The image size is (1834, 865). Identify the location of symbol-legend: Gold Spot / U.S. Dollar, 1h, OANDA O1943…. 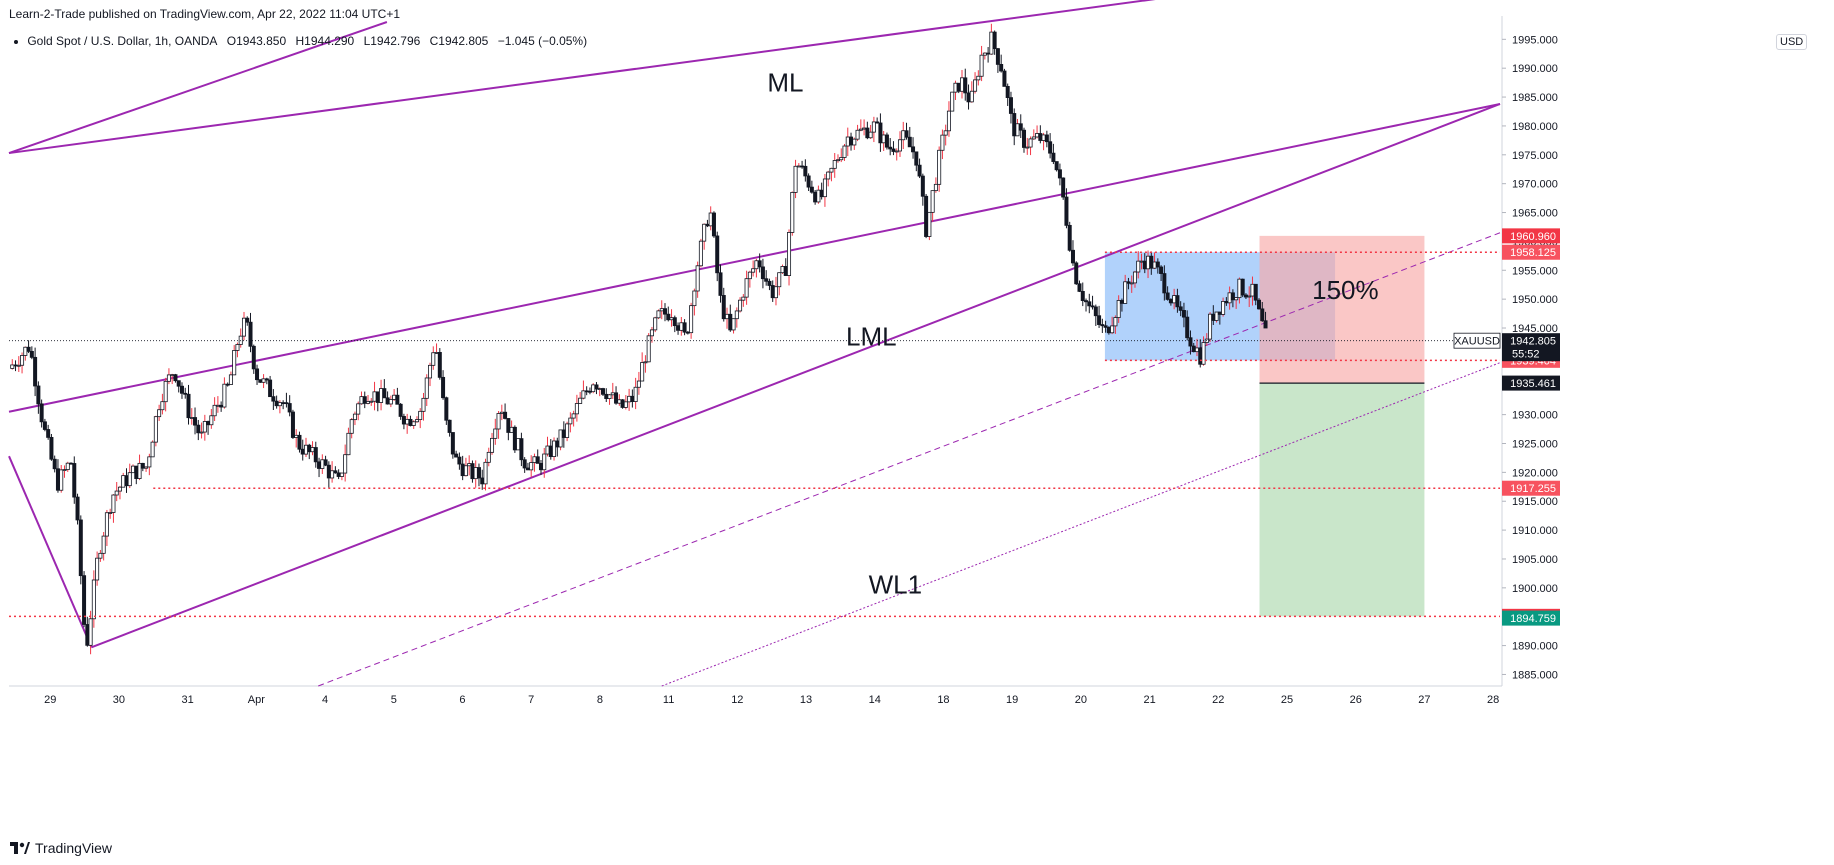
(303, 41).